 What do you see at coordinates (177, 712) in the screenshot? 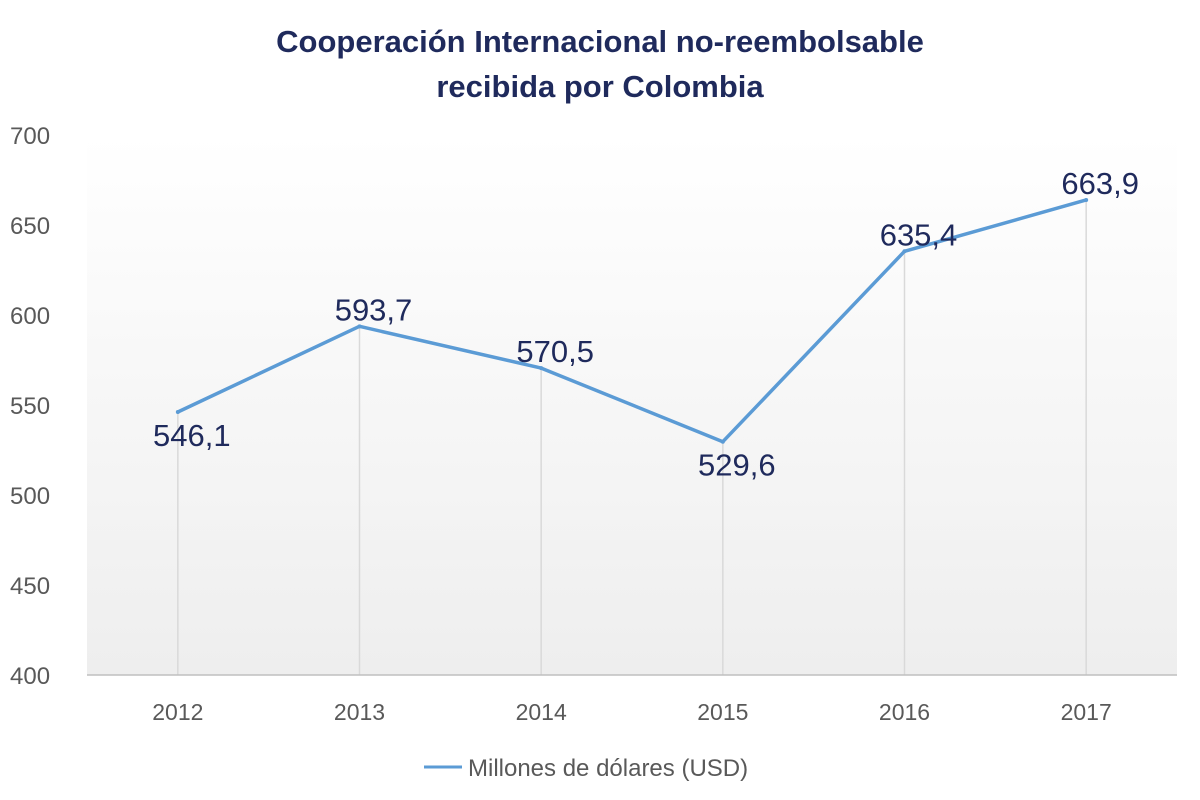
I see `x-tick-label: 2012` at bounding box center [177, 712].